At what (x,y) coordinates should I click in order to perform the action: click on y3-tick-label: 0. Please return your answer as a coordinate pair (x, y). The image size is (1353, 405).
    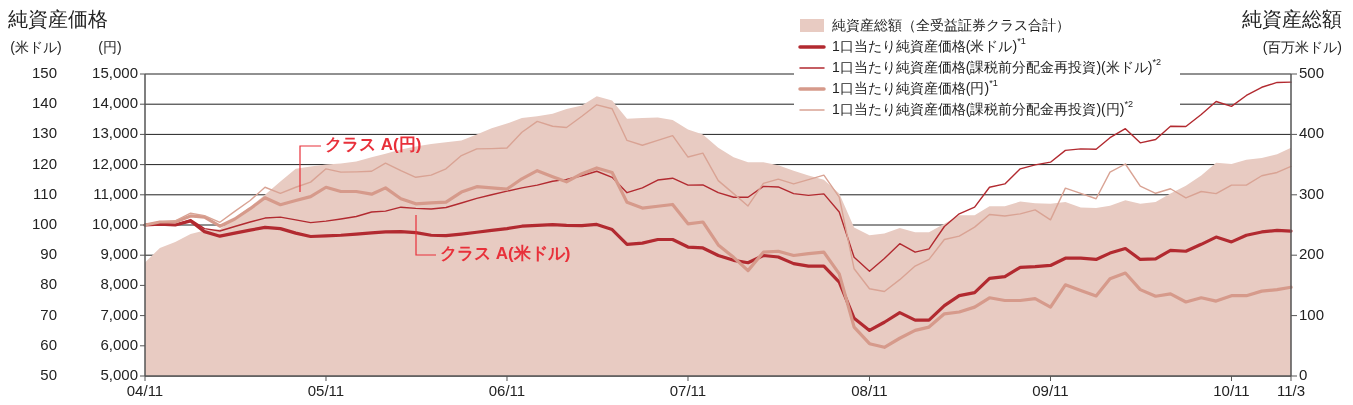
    Looking at the image, I should click on (1303, 374).